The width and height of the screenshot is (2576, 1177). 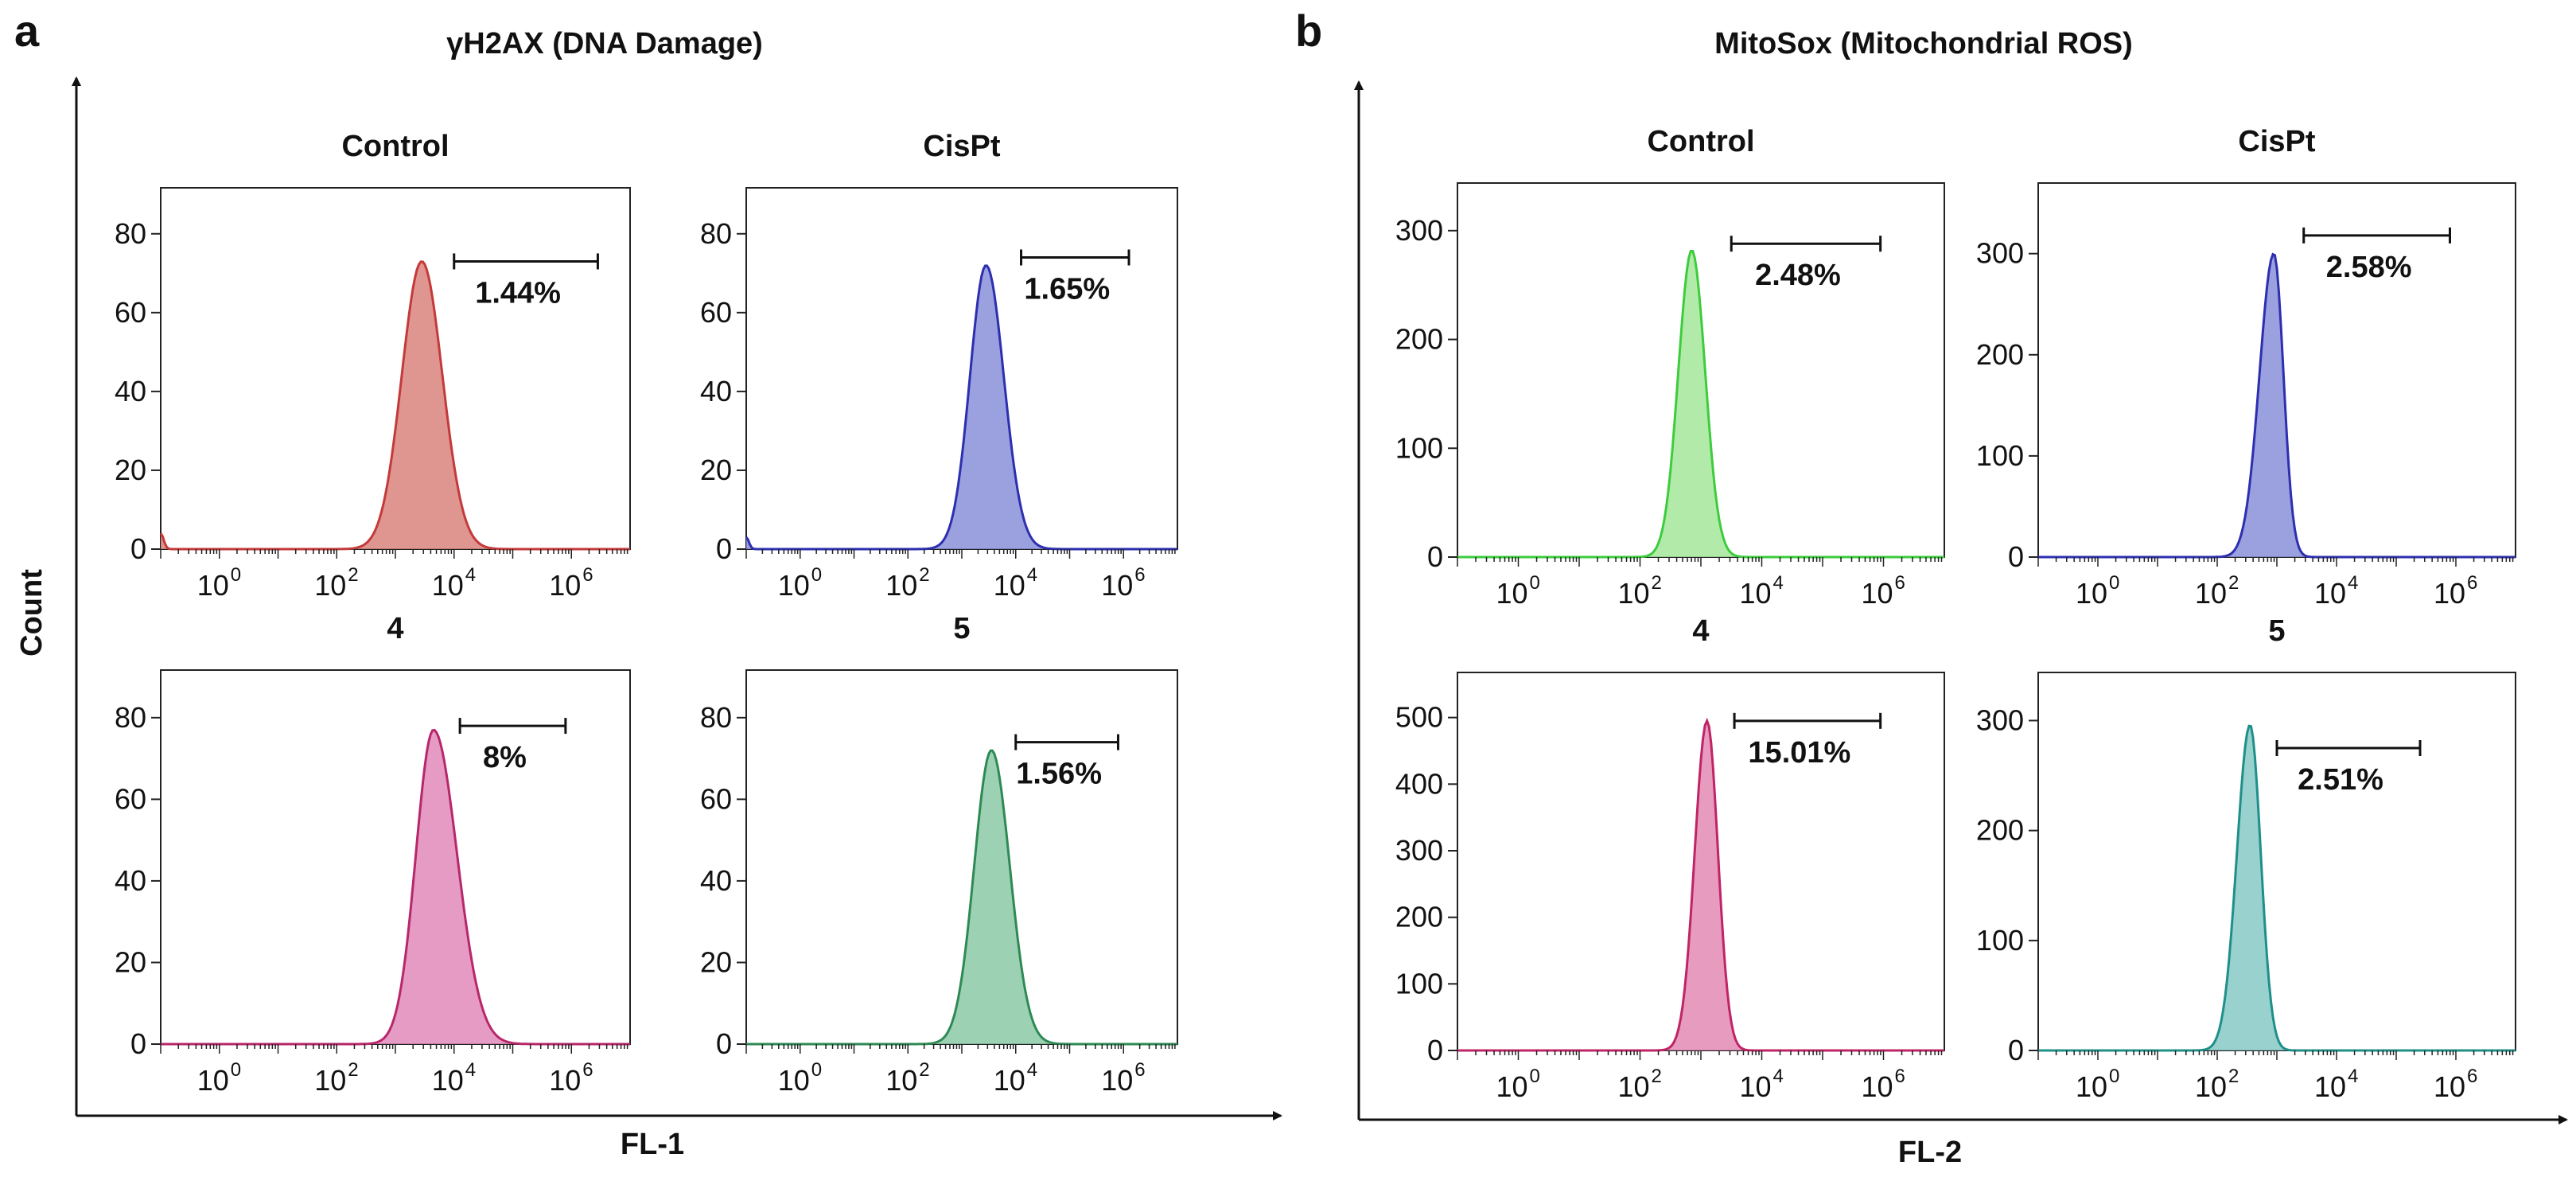 I want to click on gate-label: 1.56%, so click(x=1059, y=774).